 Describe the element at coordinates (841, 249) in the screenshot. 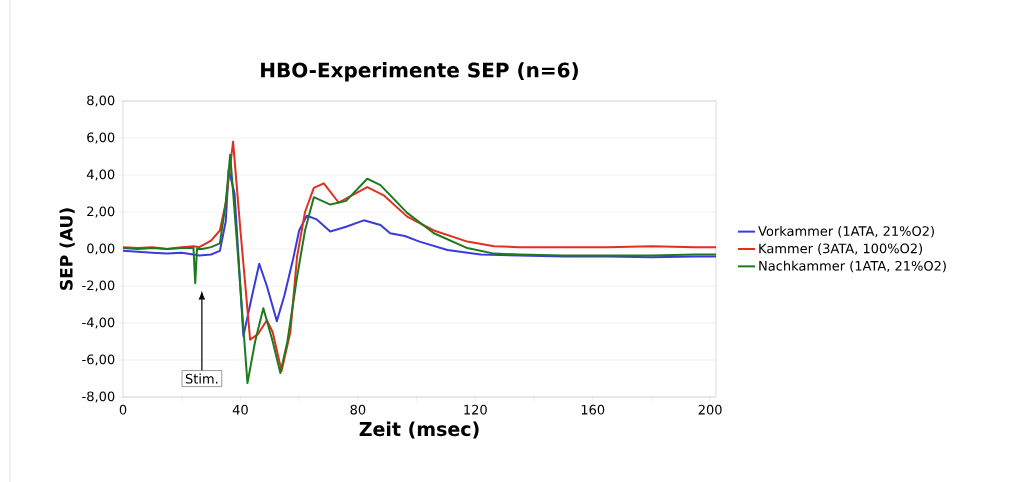

I see `legend-label: Kammer (3ATA, 100%O2)` at that location.